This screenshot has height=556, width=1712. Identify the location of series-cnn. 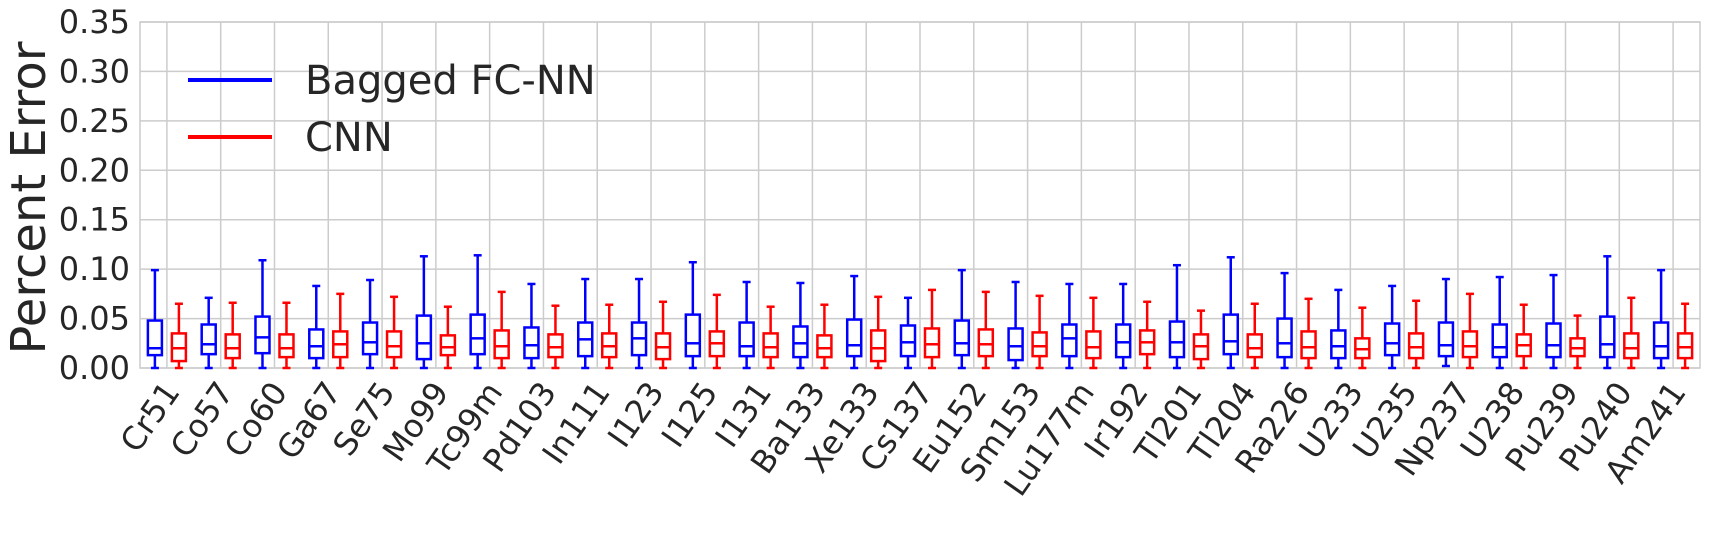
(932, 329).